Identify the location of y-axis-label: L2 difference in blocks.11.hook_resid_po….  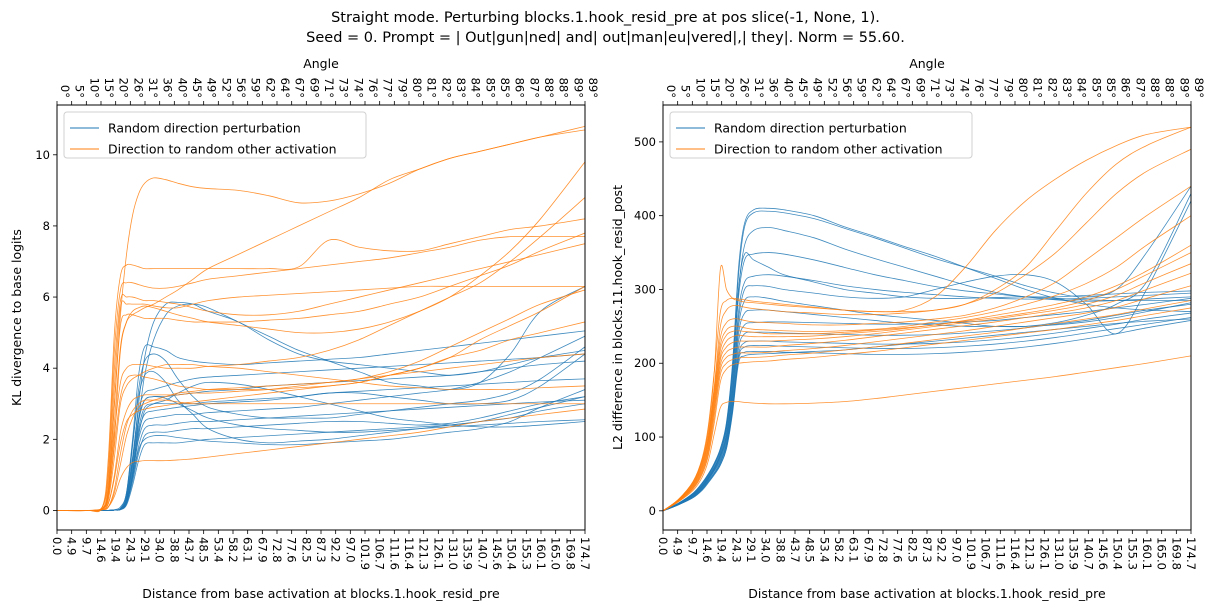
(617, 317).